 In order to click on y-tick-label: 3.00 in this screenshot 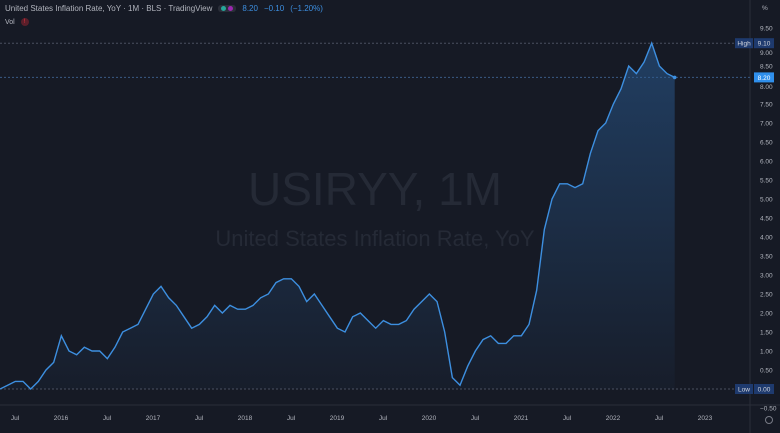, I will do `click(766, 276)`.